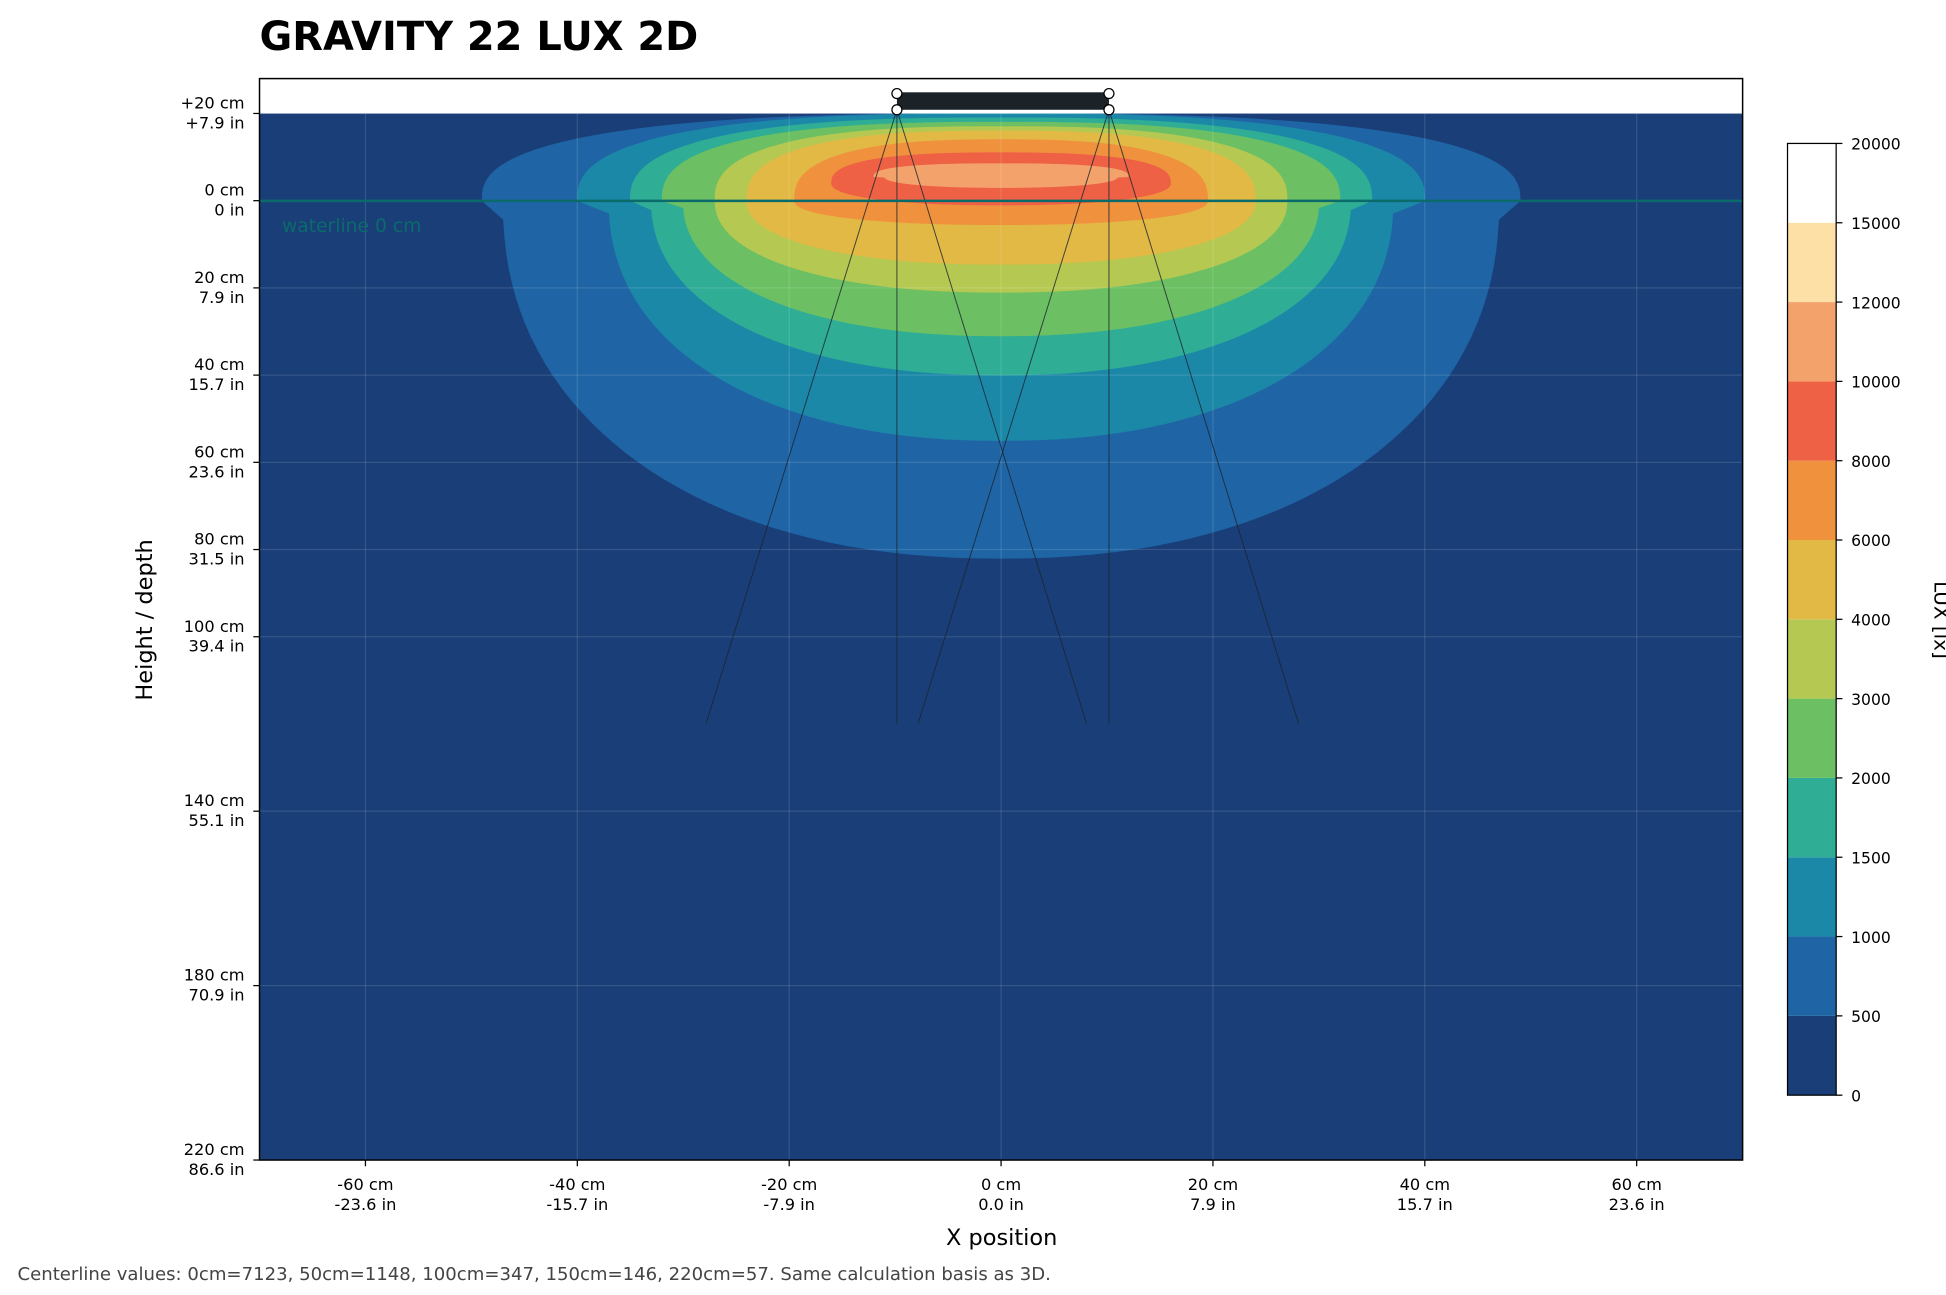  Describe the element at coordinates (789, 1204) in the screenshot. I see `x-tick-label-line: -7.9 in` at that location.